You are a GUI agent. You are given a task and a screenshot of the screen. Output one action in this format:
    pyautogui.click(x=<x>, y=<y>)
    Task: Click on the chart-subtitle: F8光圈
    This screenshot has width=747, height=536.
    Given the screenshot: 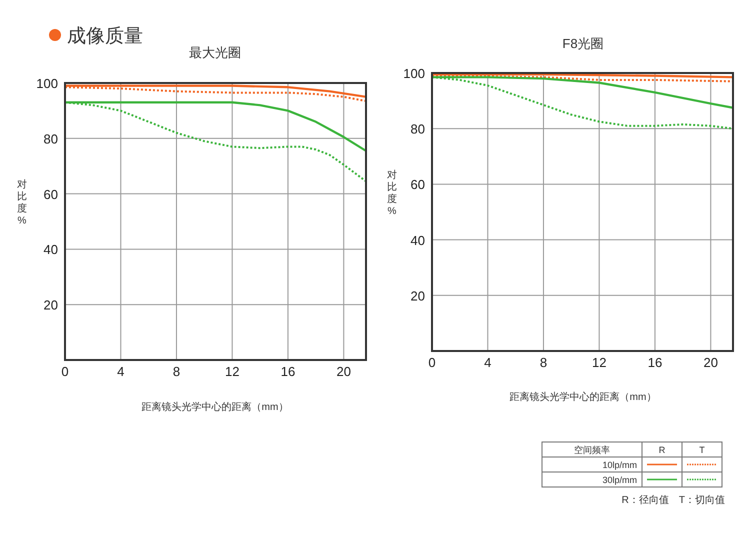 What is the action you would take?
    pyautogui.click(x=583, y=43)
    